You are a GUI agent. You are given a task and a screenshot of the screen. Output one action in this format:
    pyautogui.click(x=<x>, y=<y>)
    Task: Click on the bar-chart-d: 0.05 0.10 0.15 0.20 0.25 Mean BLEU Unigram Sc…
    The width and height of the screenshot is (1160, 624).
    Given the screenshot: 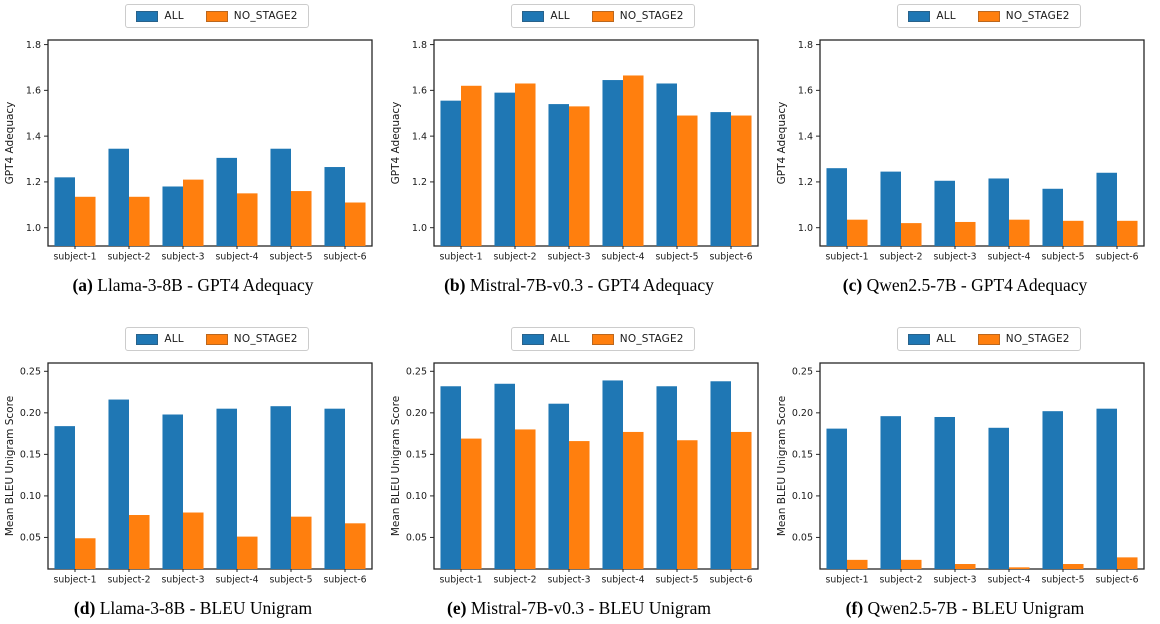 What is the action you would take?
    pyautogui.click(x=188, y=474)
    